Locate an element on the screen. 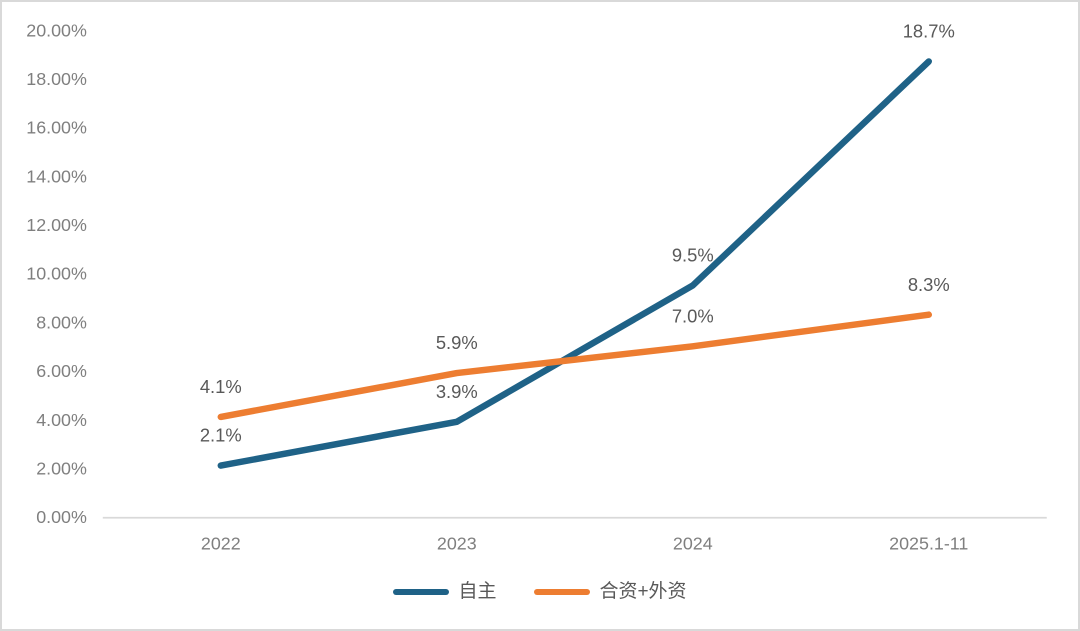 This screenshot has height=631, width=1080. x-axis-tick-label: 2025.1-11 is located at coordinates (928, 544).